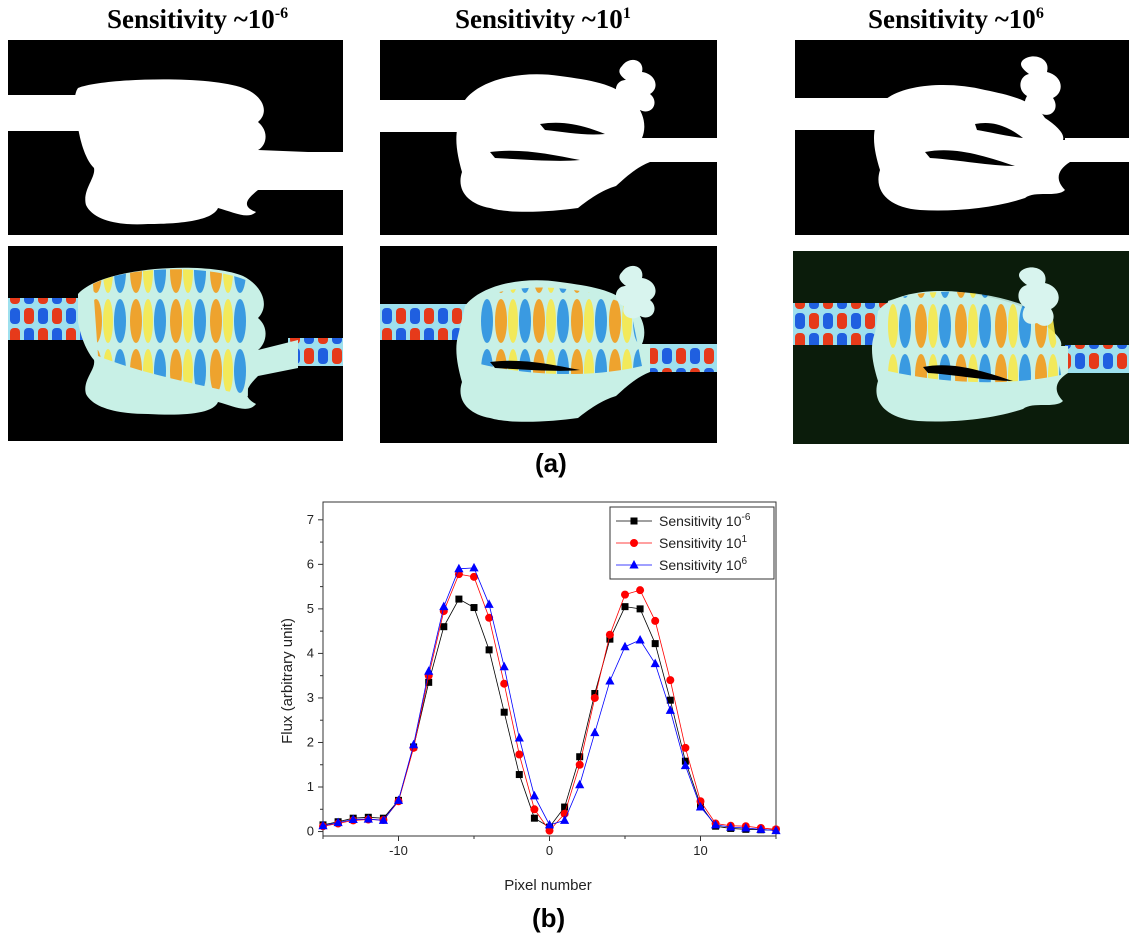  Describe the element at coordinates (549, 918) in the screenshot. I see `subfigure-label-b: (b)` at that location.